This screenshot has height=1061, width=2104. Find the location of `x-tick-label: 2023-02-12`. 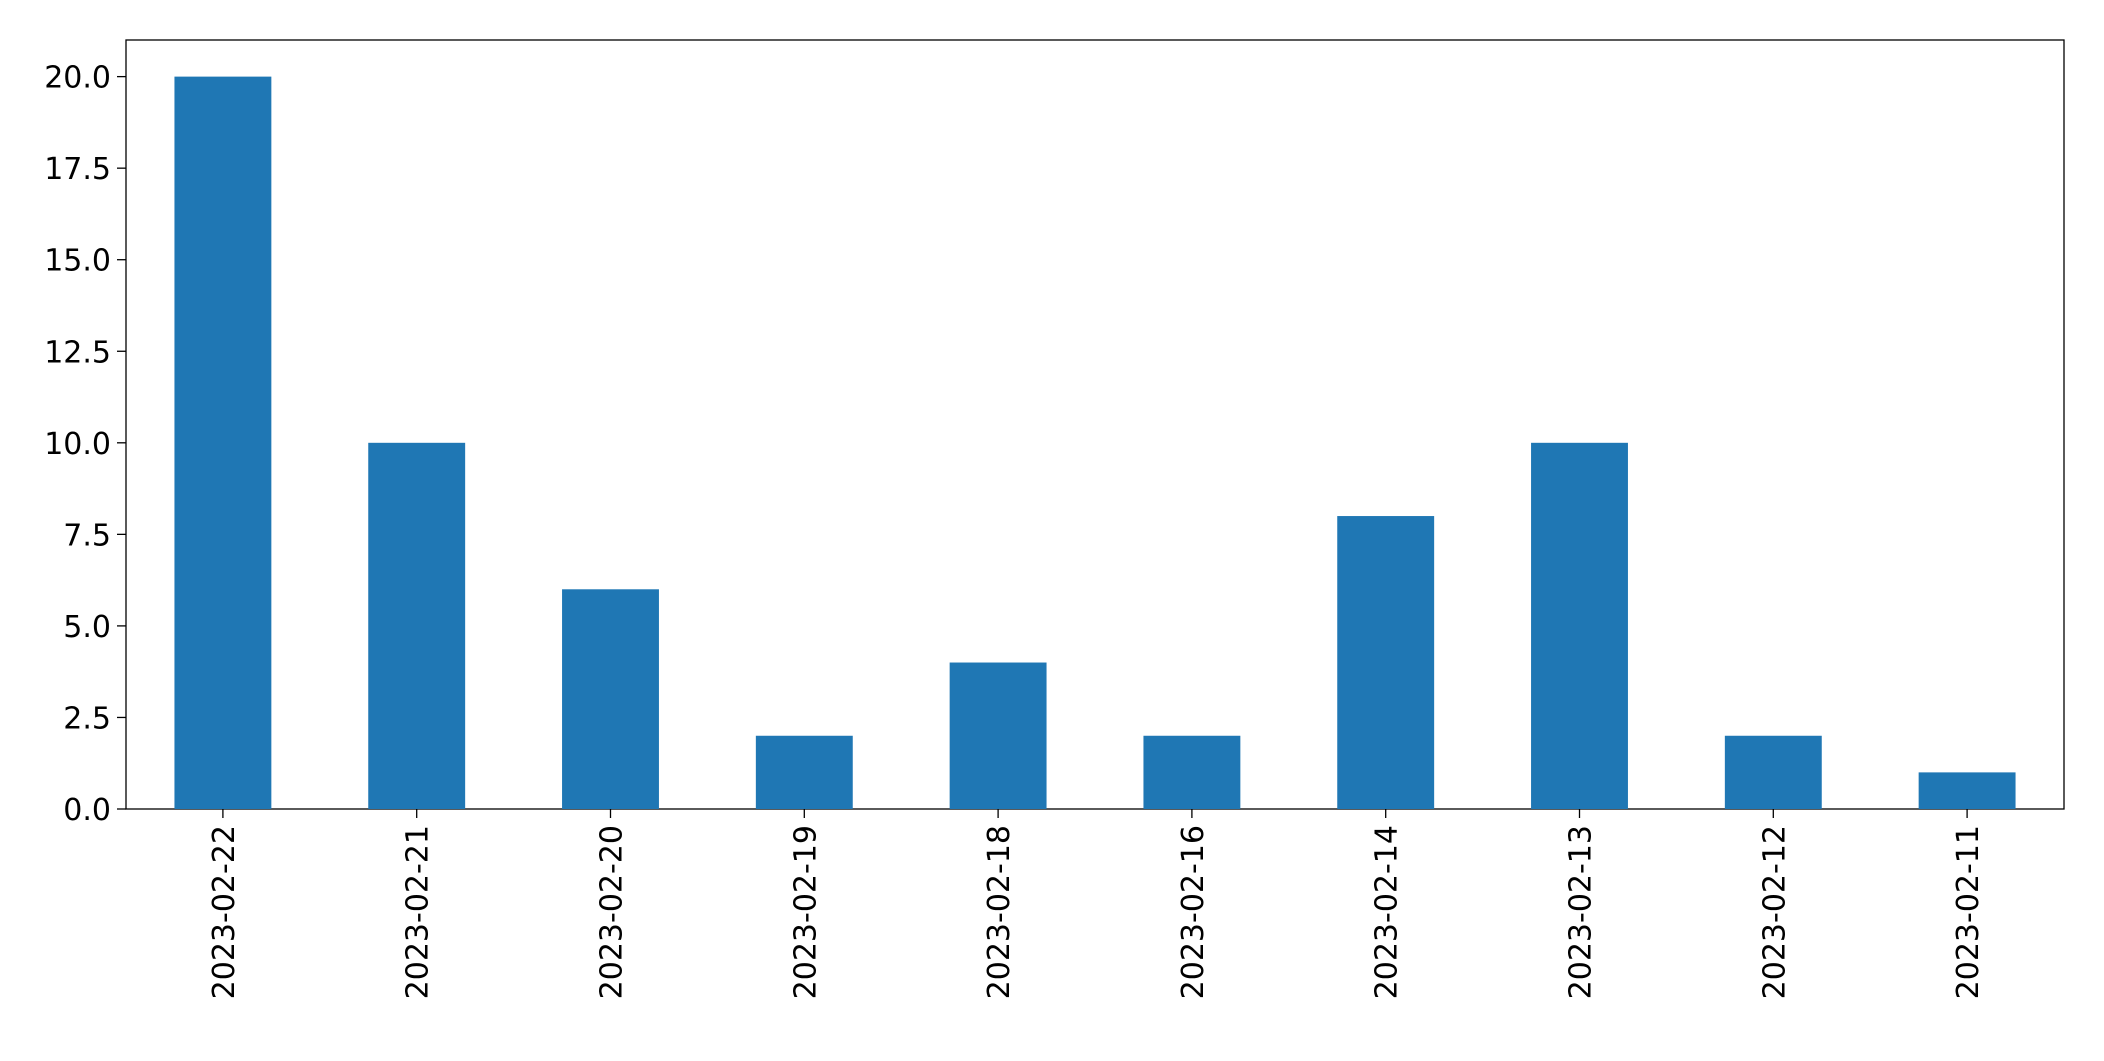

x-tick-label: 2023-02-12 is located at coordinates (1774, 912).